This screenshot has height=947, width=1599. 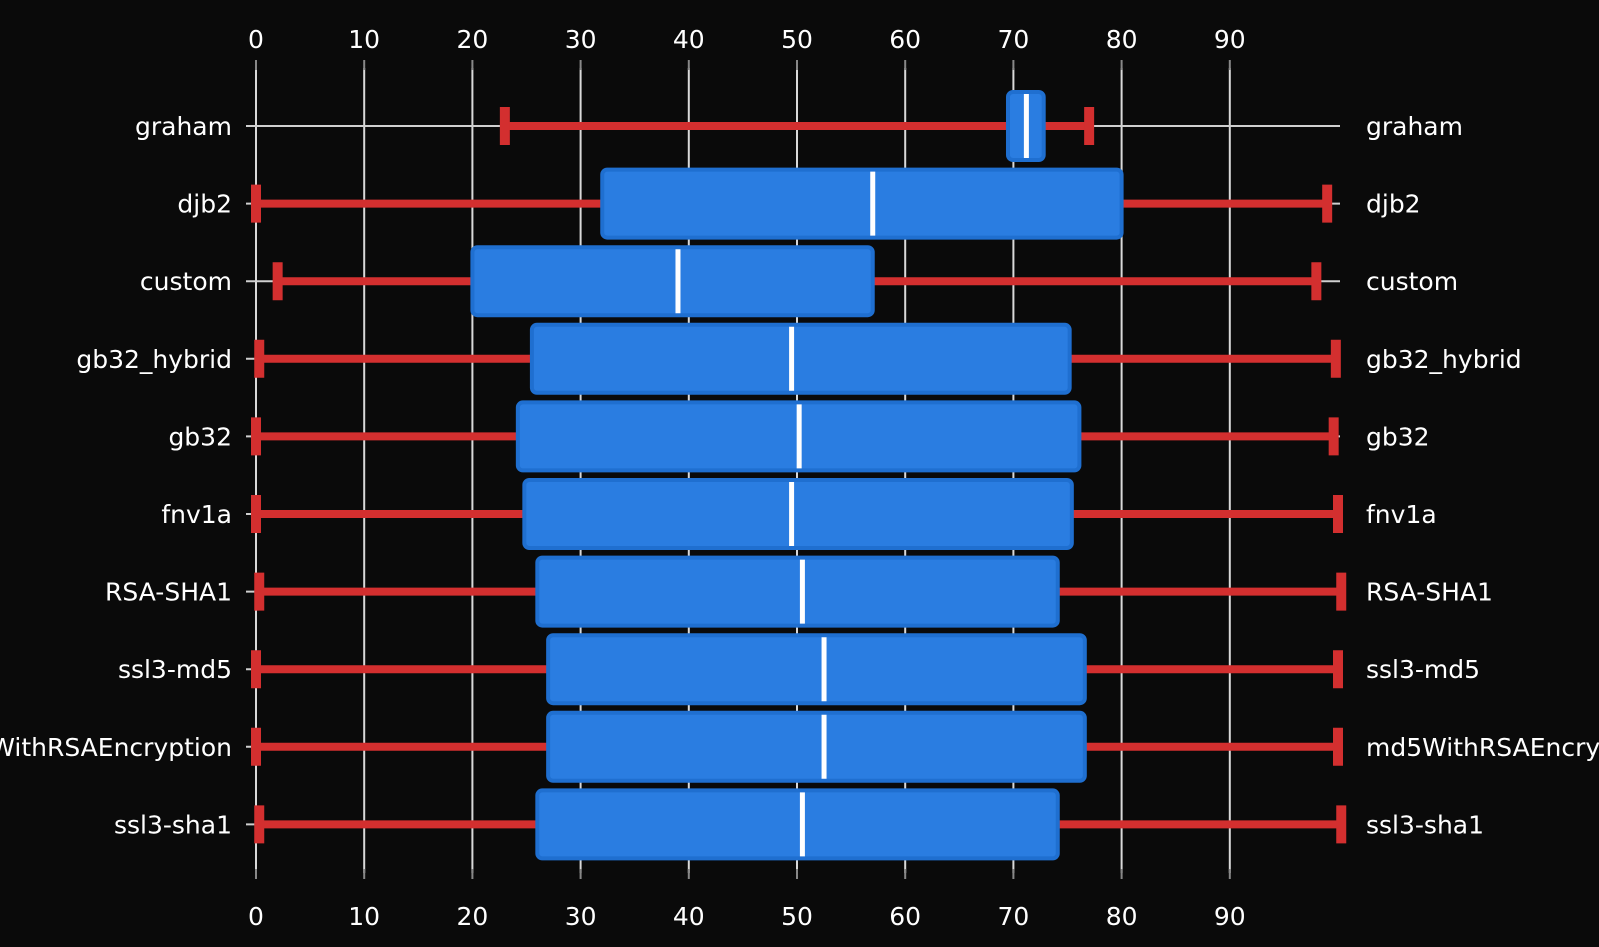 What do you see at coordinates (1444, 359) in the screenshot?
I see `category-label-right: gb32_hybrid` at bounding box center [1444, 359].